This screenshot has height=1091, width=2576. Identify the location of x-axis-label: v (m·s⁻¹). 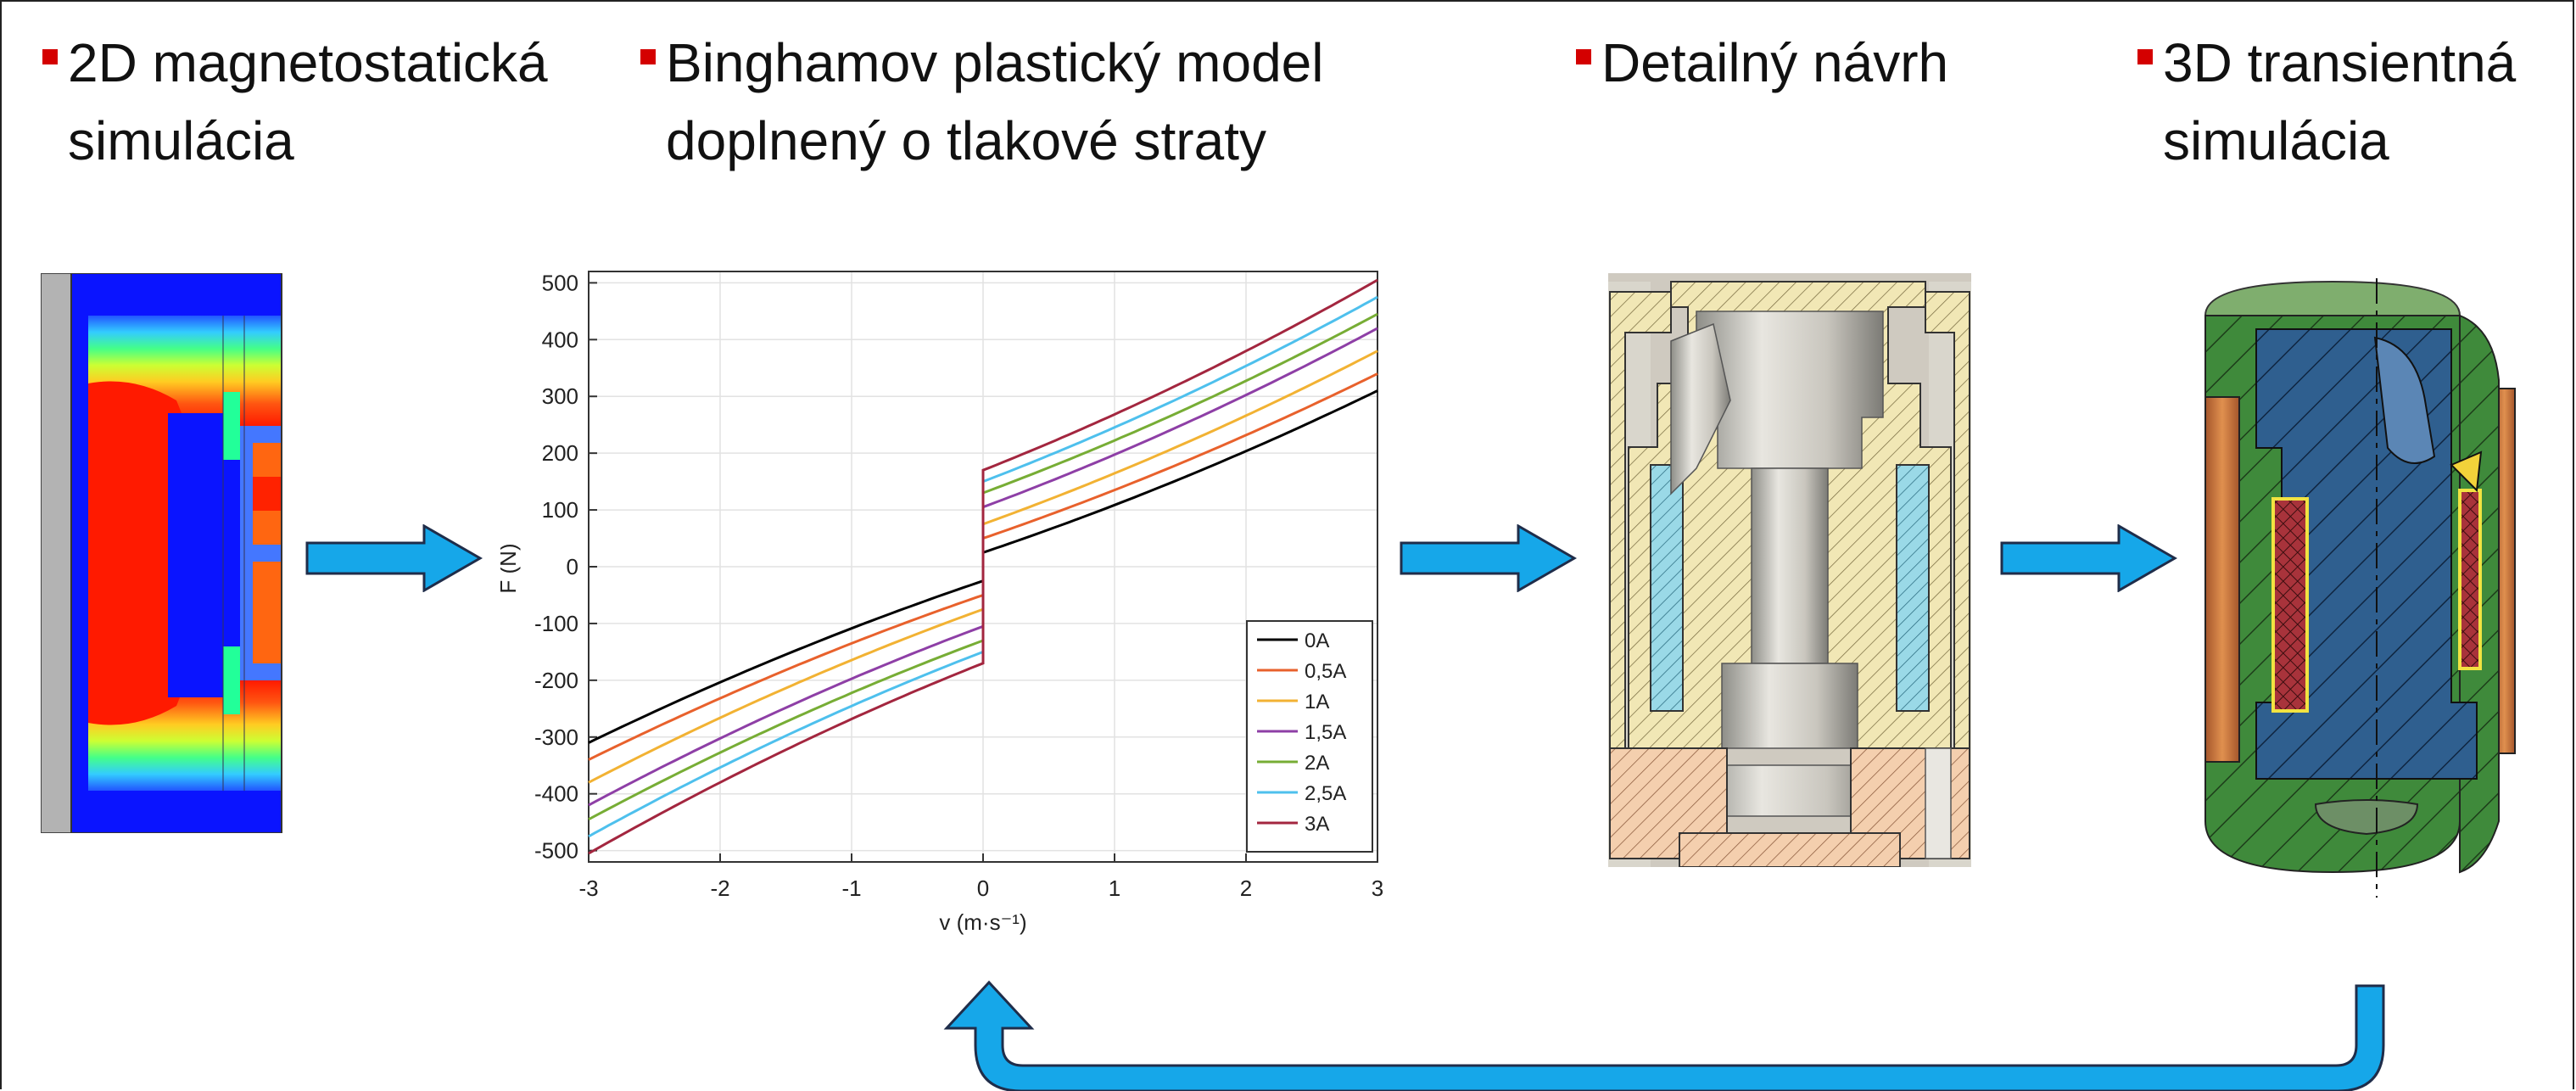
(982, 922).